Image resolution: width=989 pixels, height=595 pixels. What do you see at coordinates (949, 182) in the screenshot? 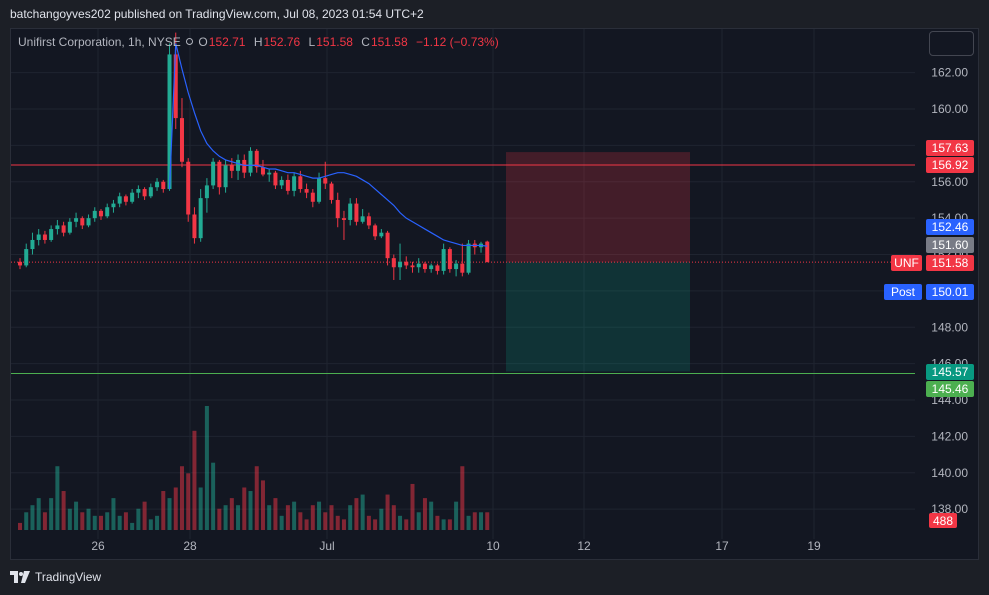
I see `y-tick-label: 156.00` at bounding box center [949, 182].